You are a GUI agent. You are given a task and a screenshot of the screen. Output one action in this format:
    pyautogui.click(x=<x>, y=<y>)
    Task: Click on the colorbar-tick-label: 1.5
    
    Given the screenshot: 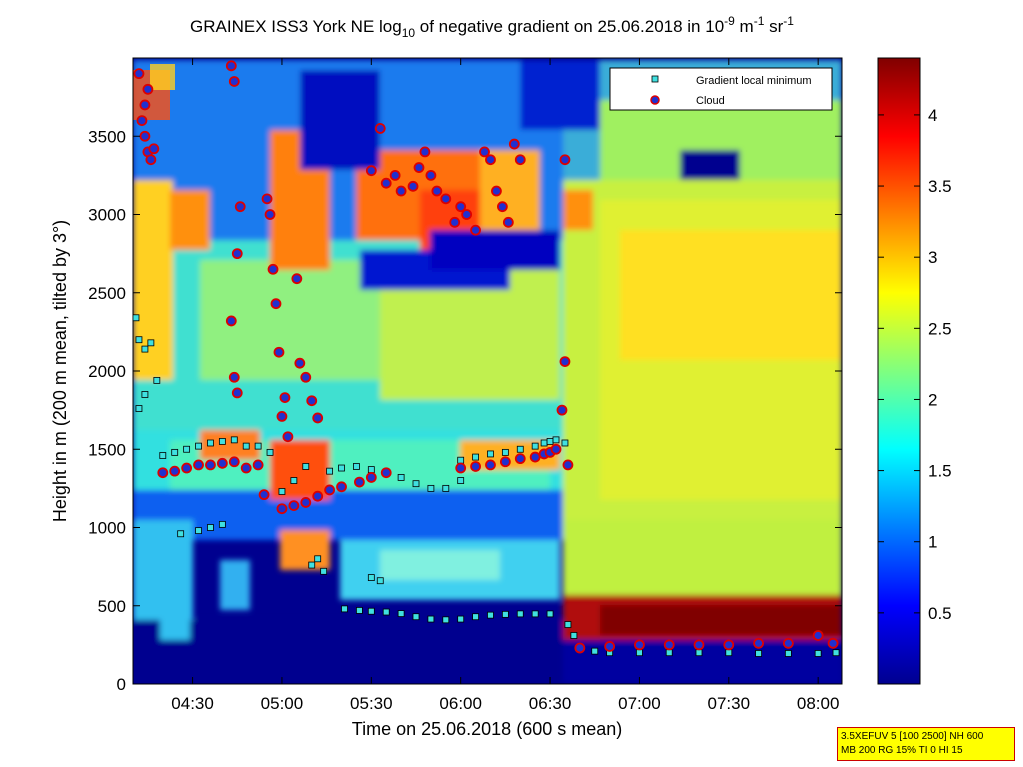 What is the action you would take?
    pyautogui.click(x=940, y=471)
    